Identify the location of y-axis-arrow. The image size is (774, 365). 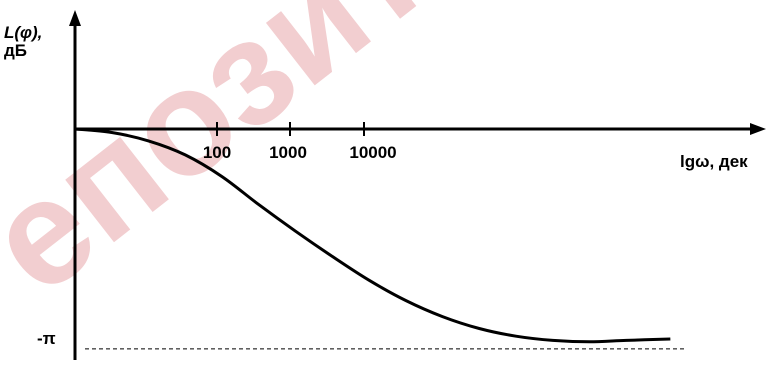
(75, 18).